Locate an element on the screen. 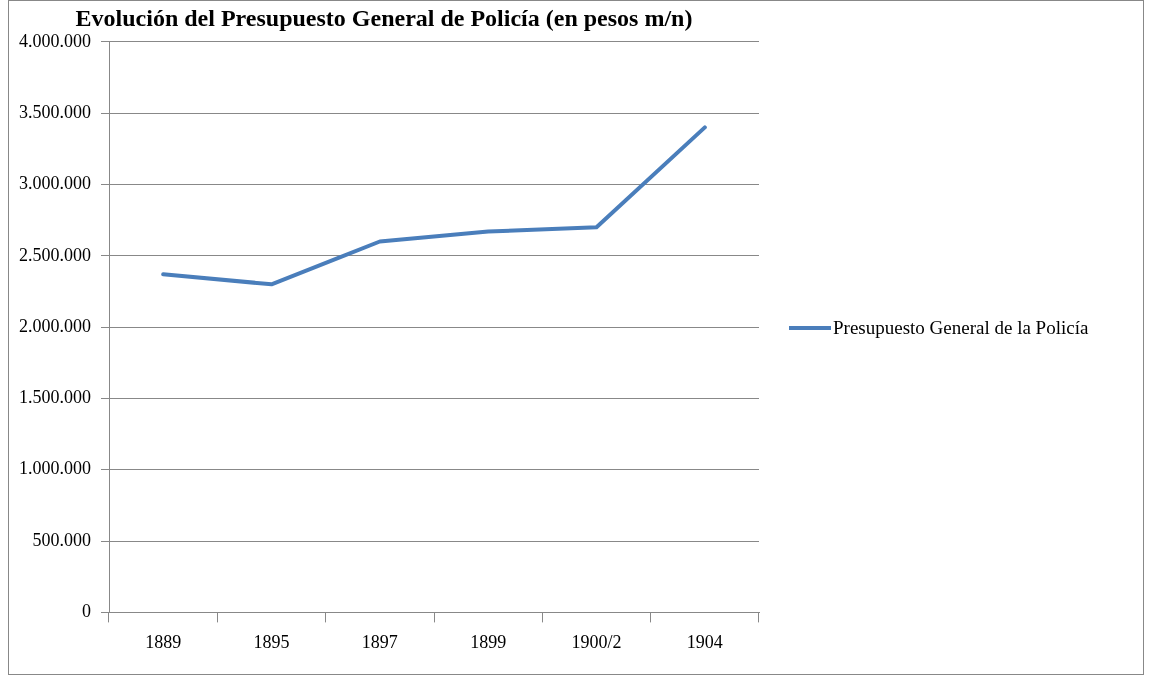  legend-label: Presupuesto General de la Policía is located at coordinates (961, 328).